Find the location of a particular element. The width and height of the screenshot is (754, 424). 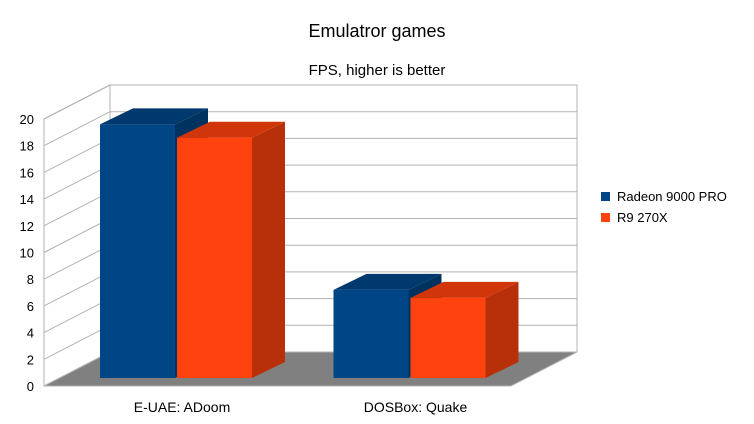

y-tick-label: 6 is located at coordinates (30, 306).